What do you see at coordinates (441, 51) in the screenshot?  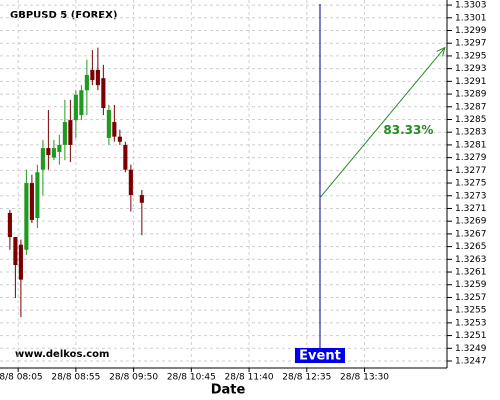 I see `arrow-head` at bounding box center [441, 51].